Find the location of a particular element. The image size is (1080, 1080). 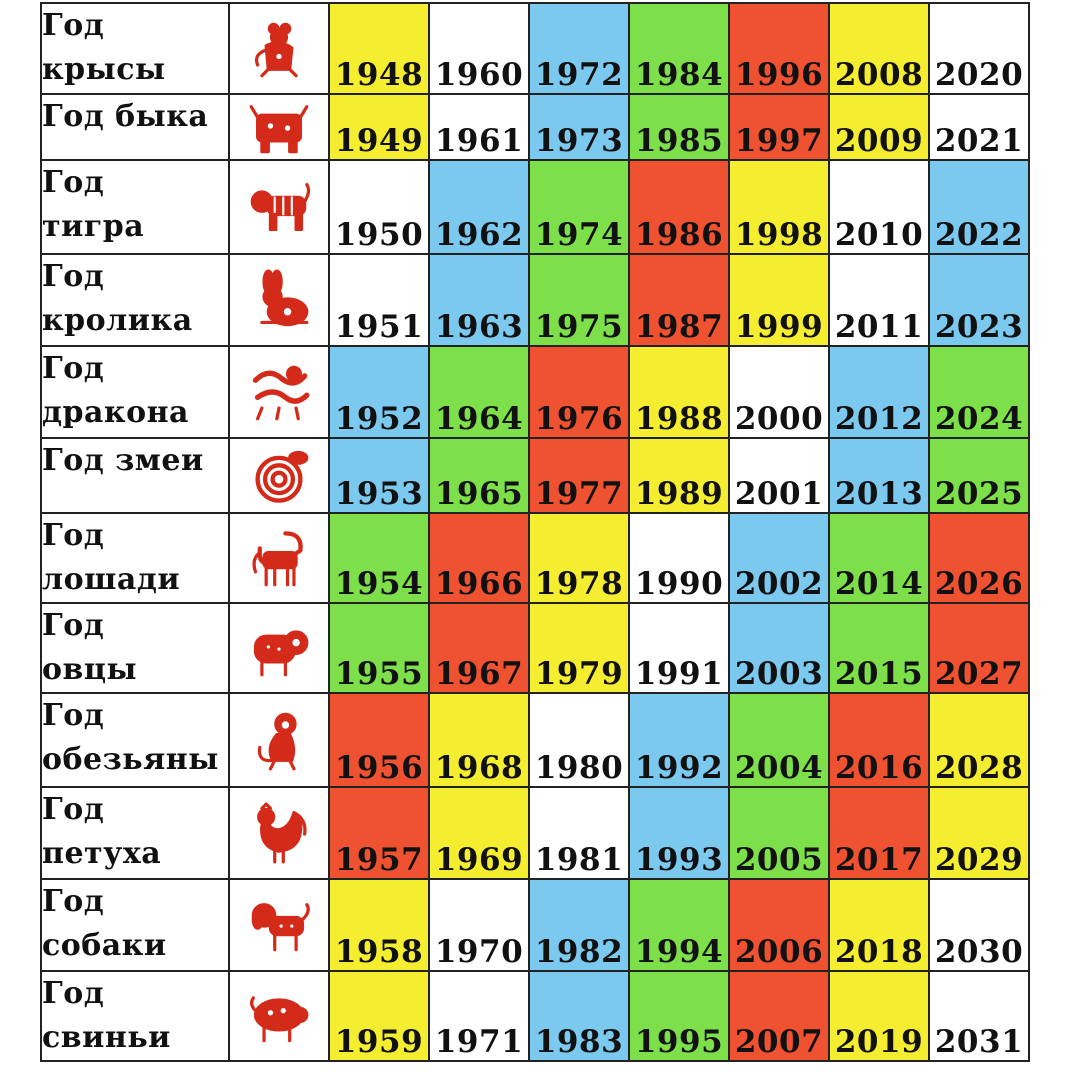

year-cell: 2020 is located at coordinates (979, 48).